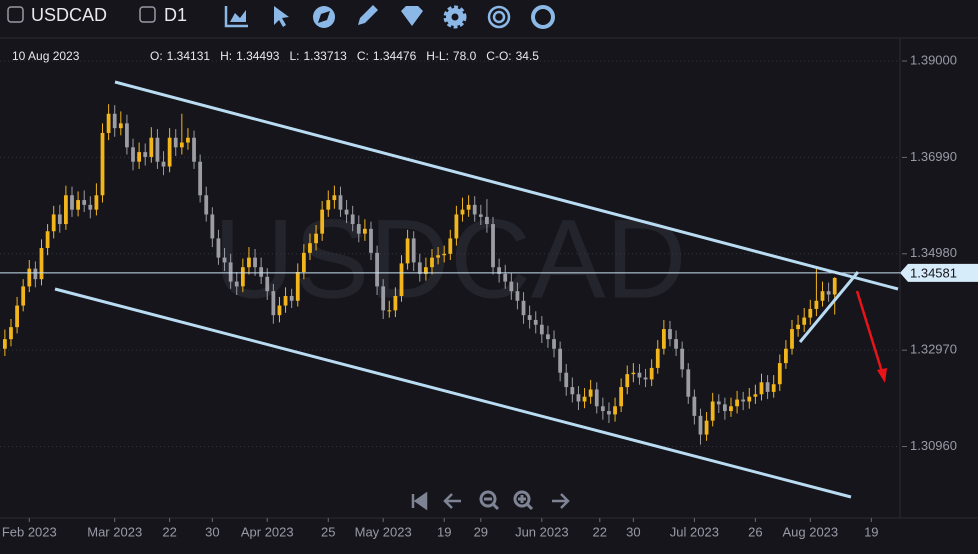  Describe the element at coordinates (829, 307) in the screenshot. I see `trend-line-short` at that location.